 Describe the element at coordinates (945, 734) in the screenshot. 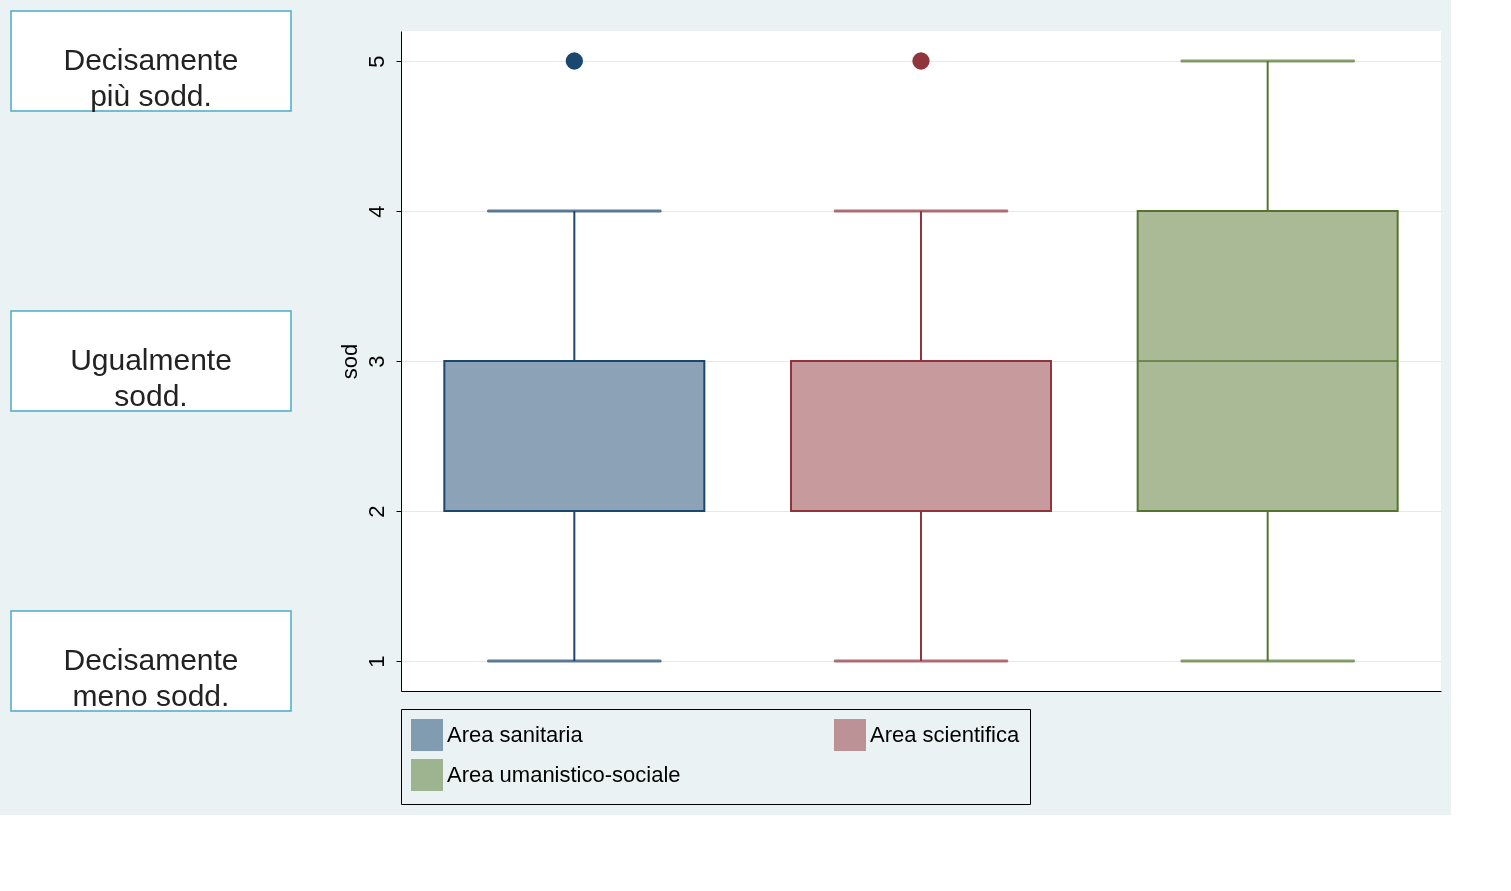

I see `legend-label: Area scientifica` at that location.